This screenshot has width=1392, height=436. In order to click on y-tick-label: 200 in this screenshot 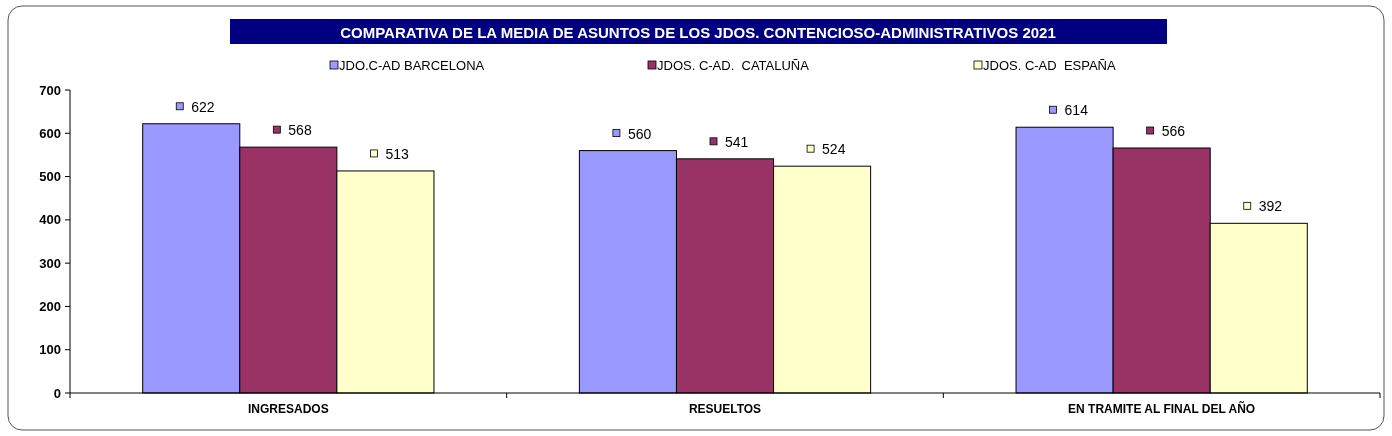, I will do `click(50, 306)`.